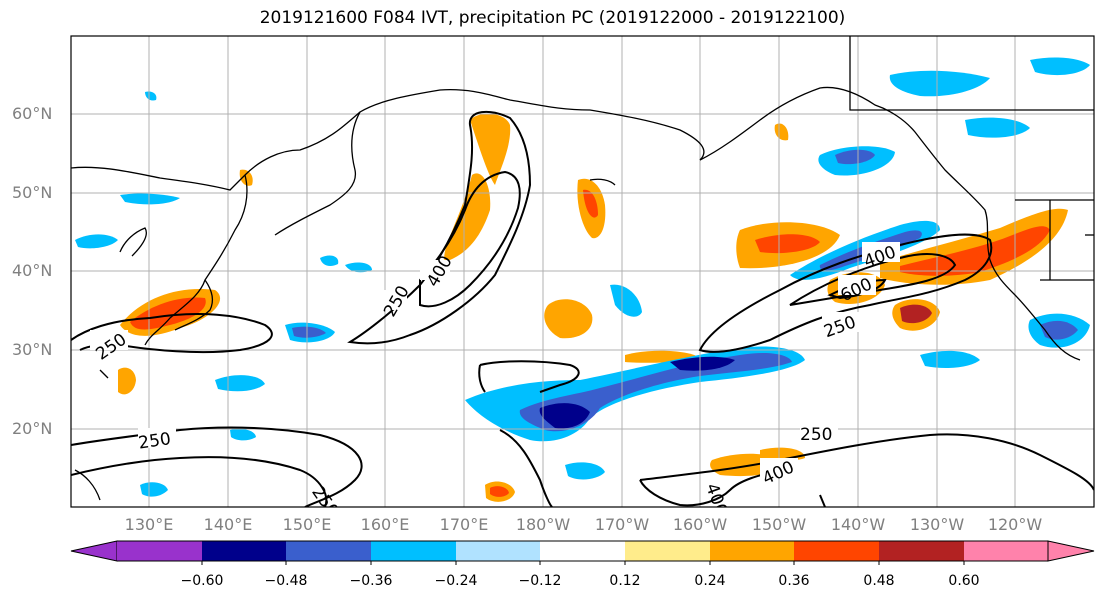 The width and height of the screenshot is (1105, 601). I want to click on lat-label: 60°N, so click(32, 113).